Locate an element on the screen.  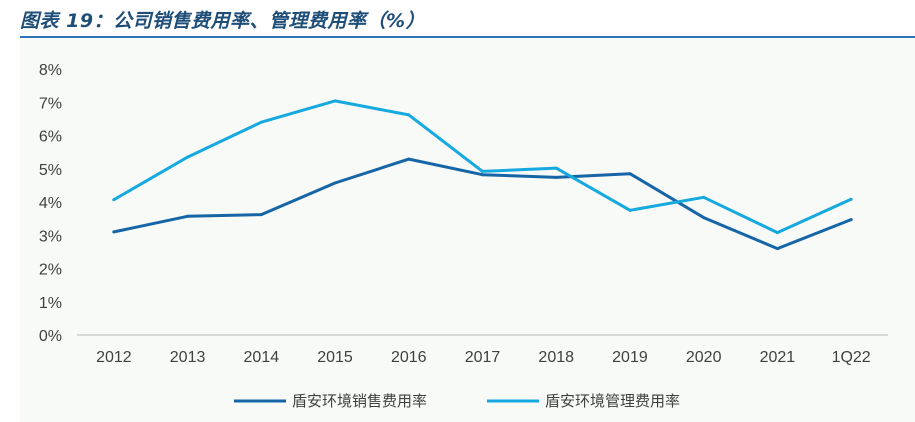
x-tick-label: 2018 is located at coordinates (556, 357).